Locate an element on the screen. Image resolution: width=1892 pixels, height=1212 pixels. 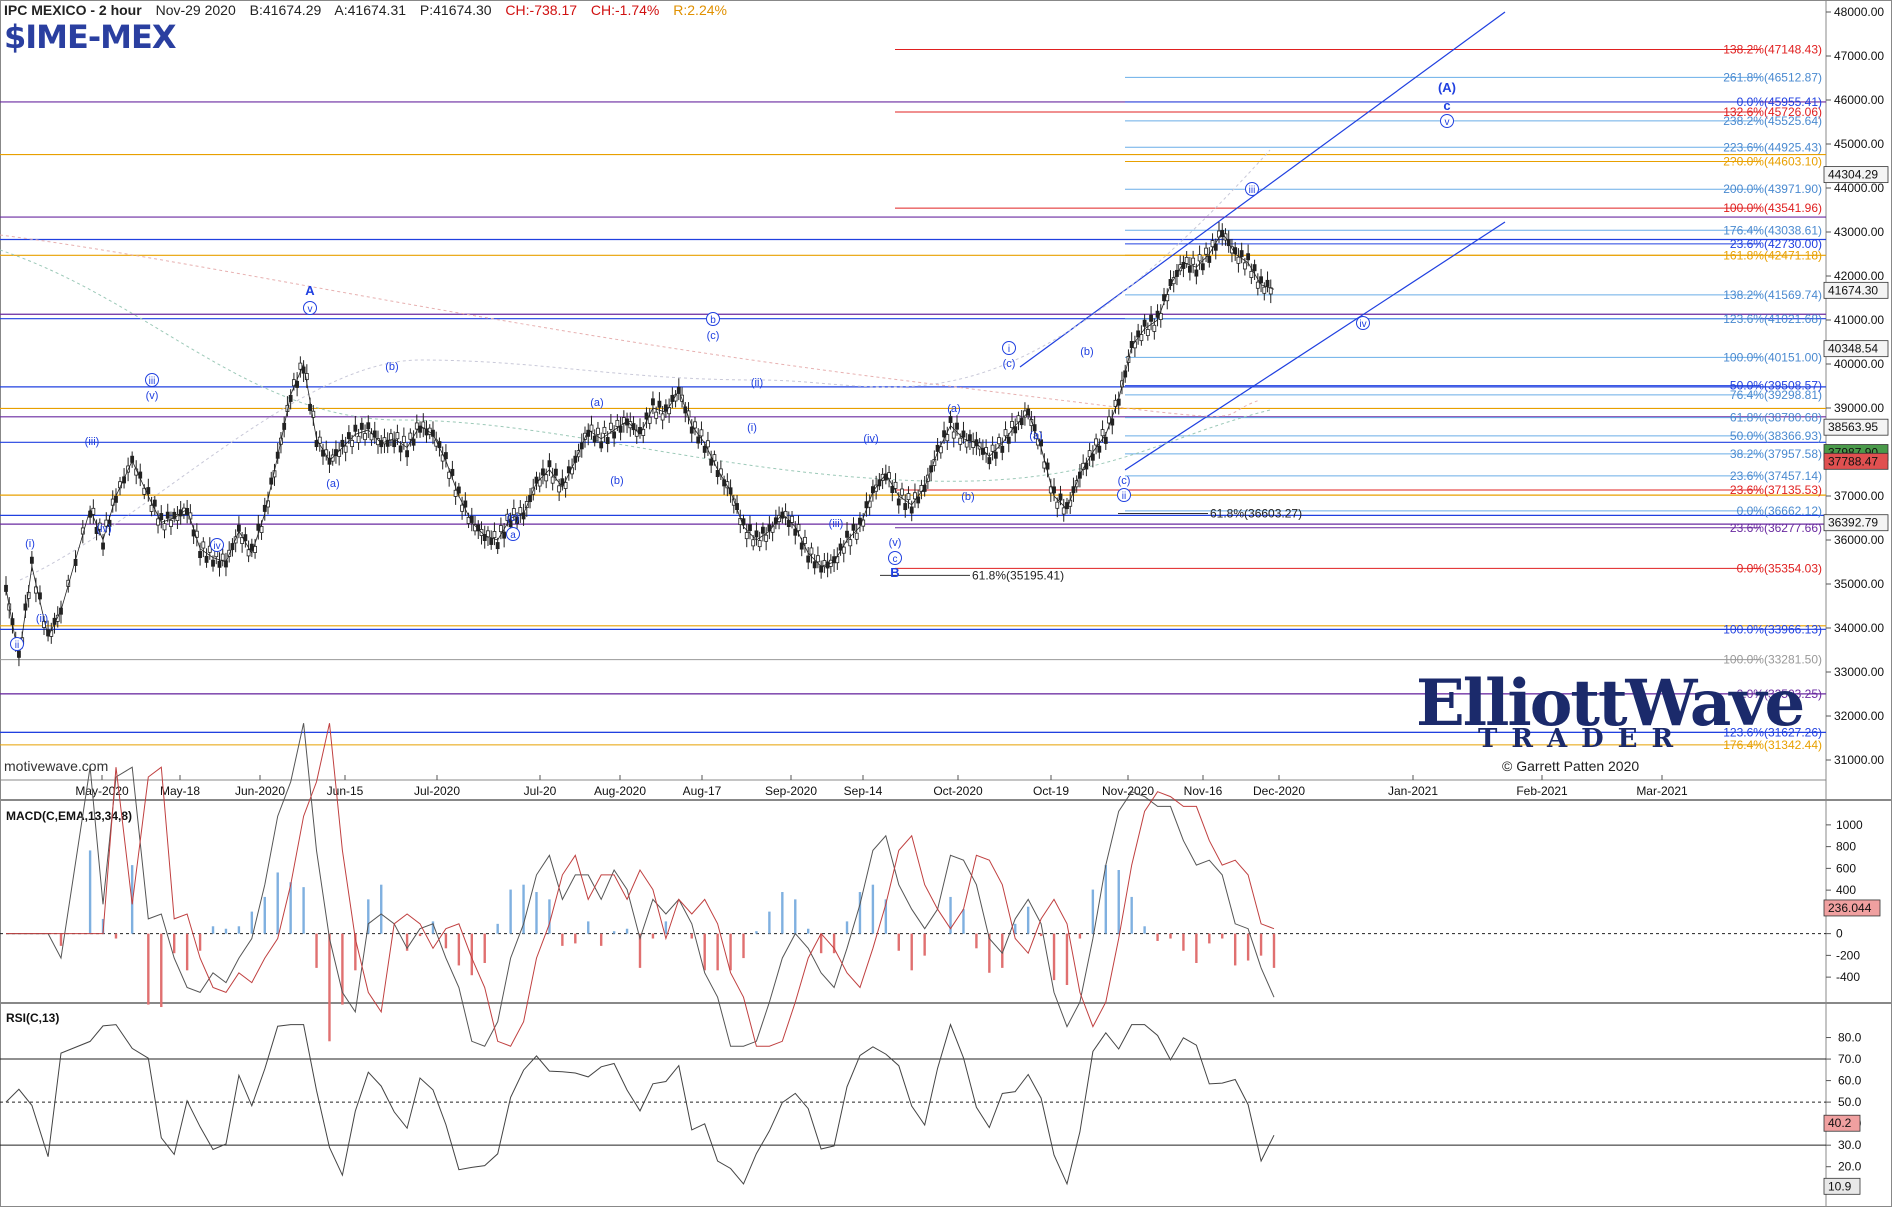
macd-histogram is located at coordinates (667, 946).